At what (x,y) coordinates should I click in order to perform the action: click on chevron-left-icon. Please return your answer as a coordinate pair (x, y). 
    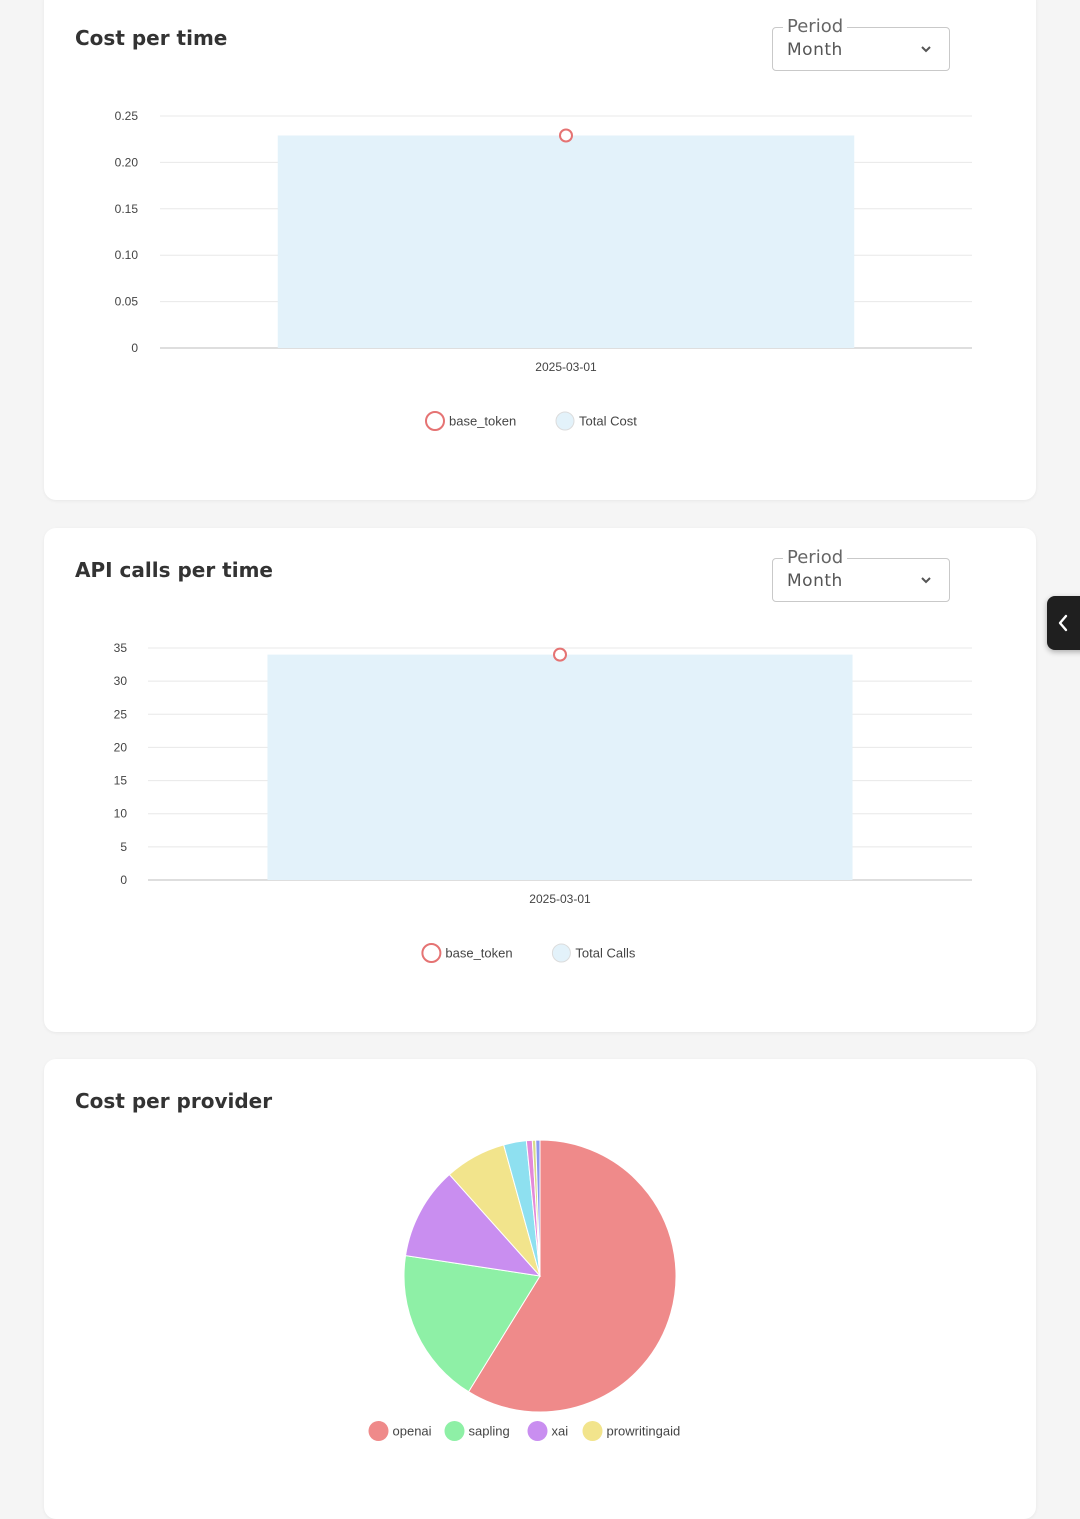
    Looking at the image, I should click on (1063, 623).